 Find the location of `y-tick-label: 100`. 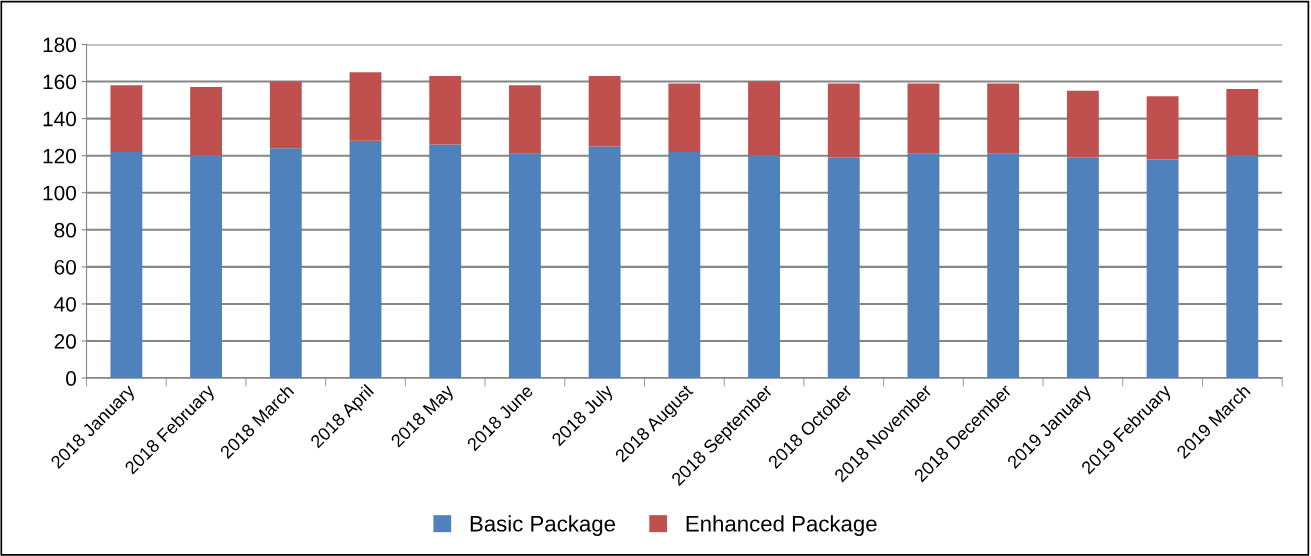

y-tick-label: 100 is located at coordinates (59, 193).